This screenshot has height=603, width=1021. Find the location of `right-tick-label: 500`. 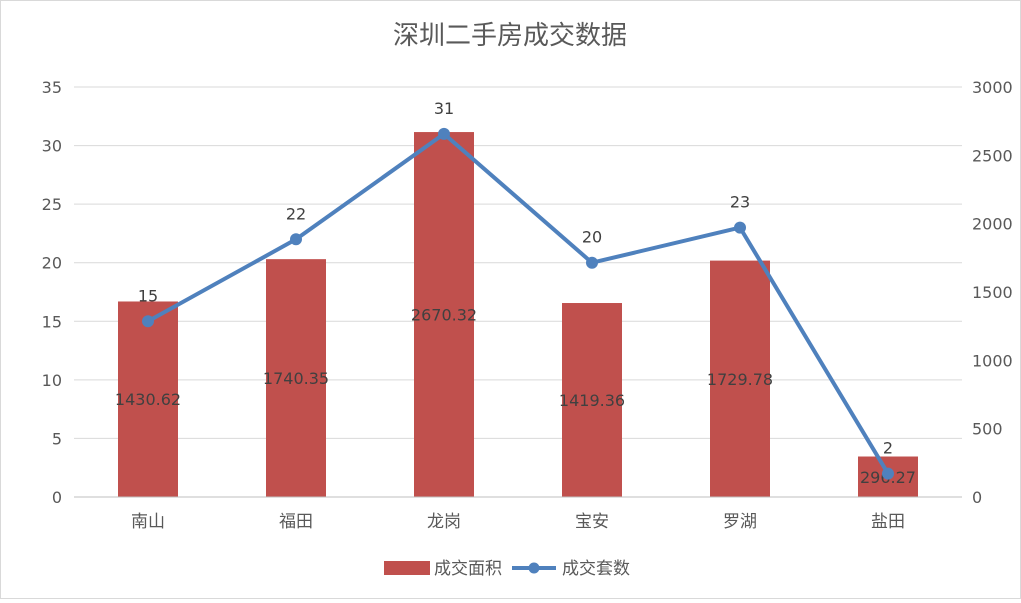

right-tick-label: 500 is located at coordinates (987, 429).